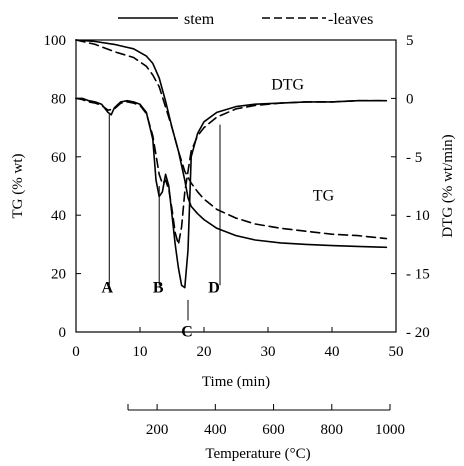 The width and height of the screenshot is (464, 466). What do you see at coordinates (18, 186) in the screenshot?
I see `y-left-axis-title: TG (% wt)` at bounding box center [18, 186].